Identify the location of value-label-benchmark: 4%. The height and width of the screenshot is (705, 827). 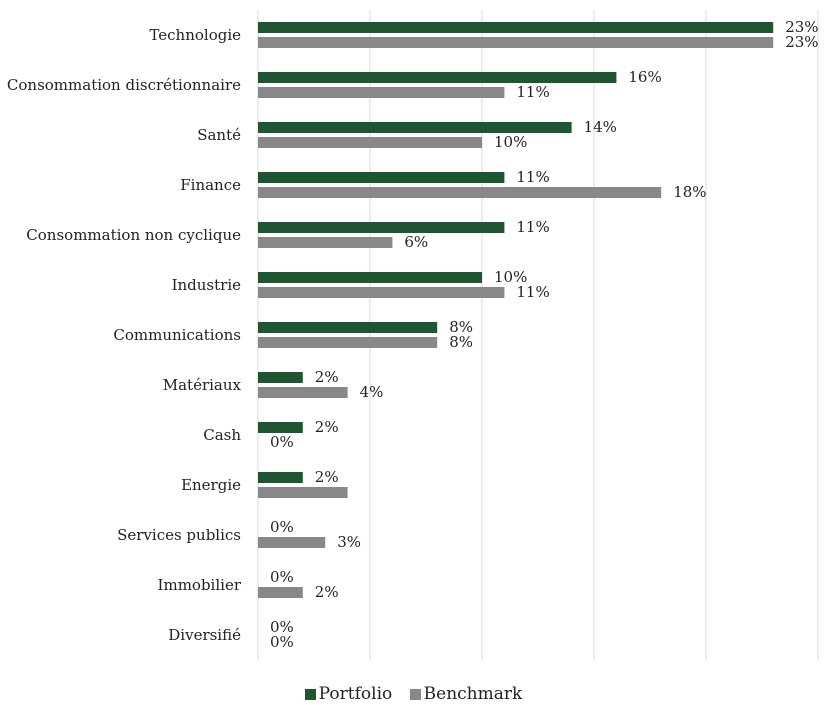
(372, 392).